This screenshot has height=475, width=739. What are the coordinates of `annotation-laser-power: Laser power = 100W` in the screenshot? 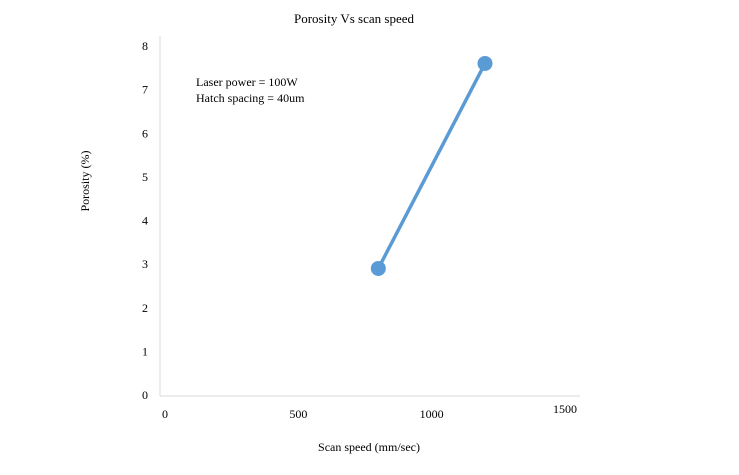 It's located at (247, 82).